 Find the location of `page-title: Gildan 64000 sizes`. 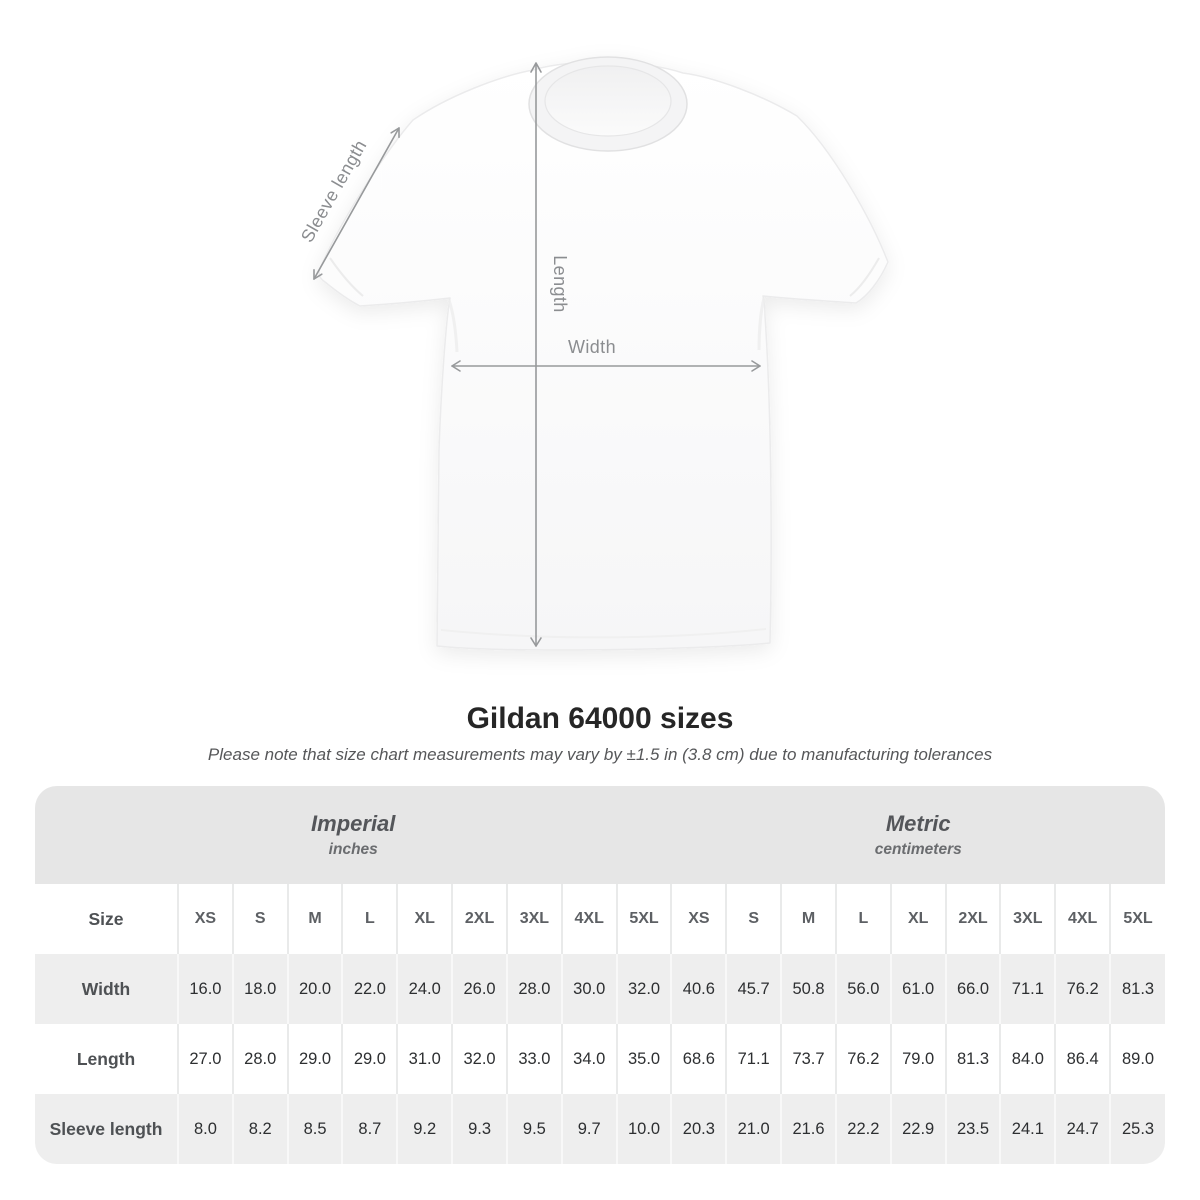

page-title: Gildan 64000 sizes is located at coordinates (600, 718).